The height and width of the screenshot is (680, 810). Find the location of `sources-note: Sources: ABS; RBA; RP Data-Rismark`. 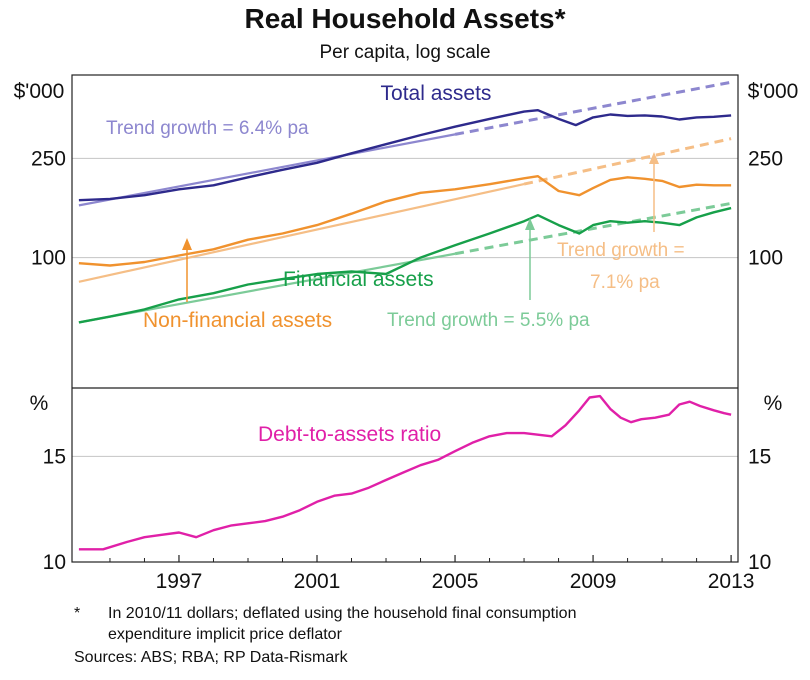

sources-note: Sources: ABS; RBA; RP Data-Rismark is located at coordinates (211, 657).